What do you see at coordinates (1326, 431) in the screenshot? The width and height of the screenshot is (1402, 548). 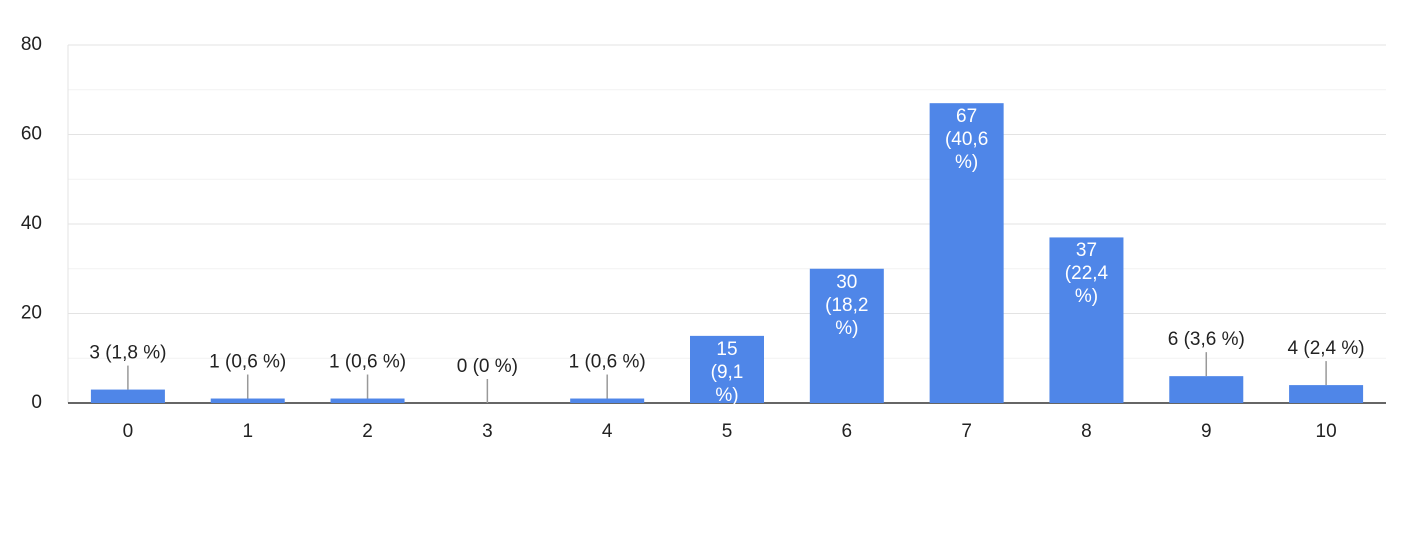 I see `x-tick-label: 10` at bounding box center [1326, 431].